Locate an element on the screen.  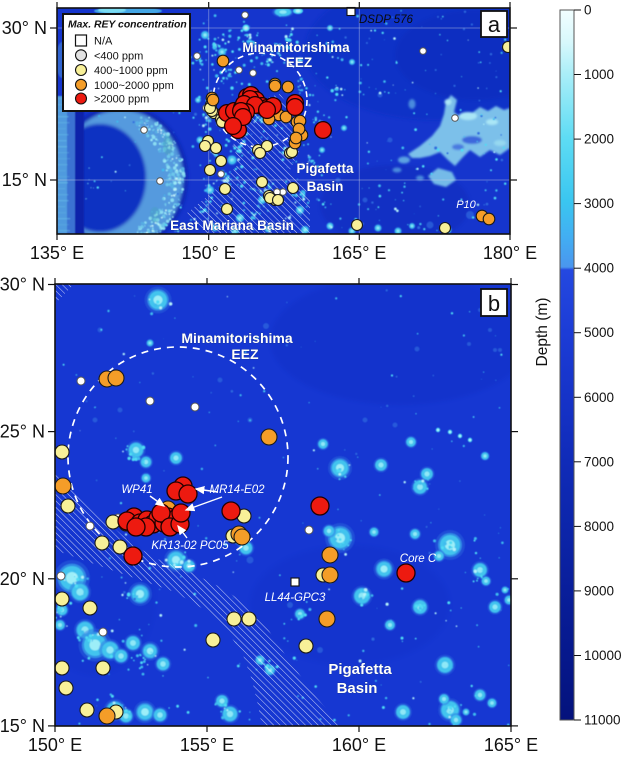
svg-text: 25° N is located at coordinates (22, 432).